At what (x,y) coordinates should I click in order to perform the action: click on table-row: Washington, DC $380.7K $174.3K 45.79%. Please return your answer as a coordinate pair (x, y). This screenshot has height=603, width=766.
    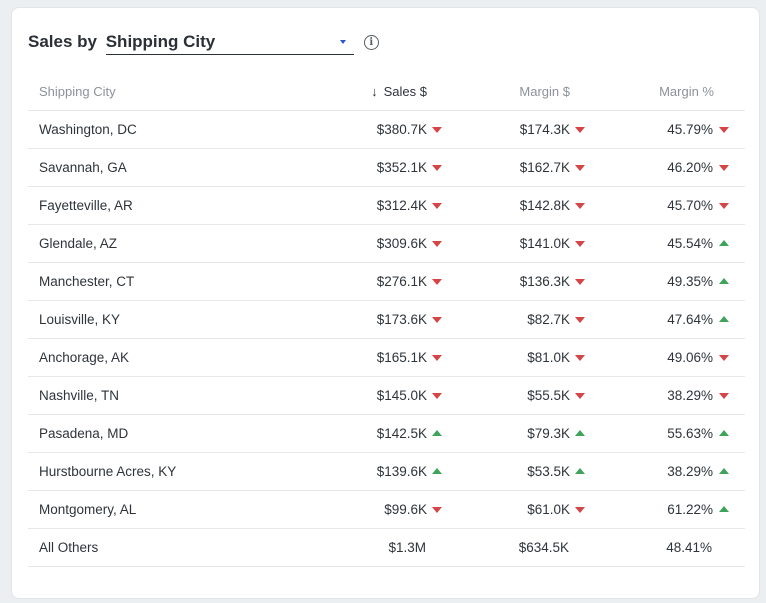
    Looking at the image, I should click on (386, 130).